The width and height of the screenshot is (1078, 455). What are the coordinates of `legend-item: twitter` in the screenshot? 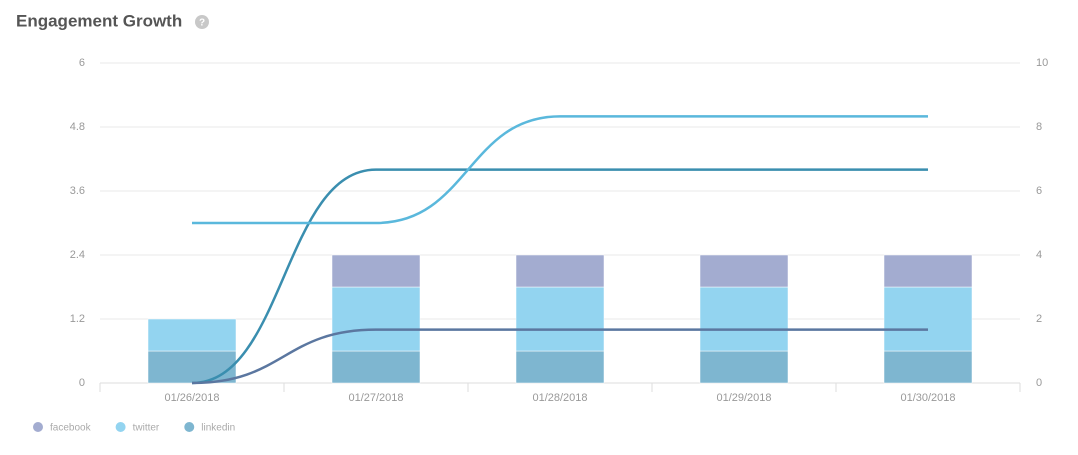 It's located at (137, 428).